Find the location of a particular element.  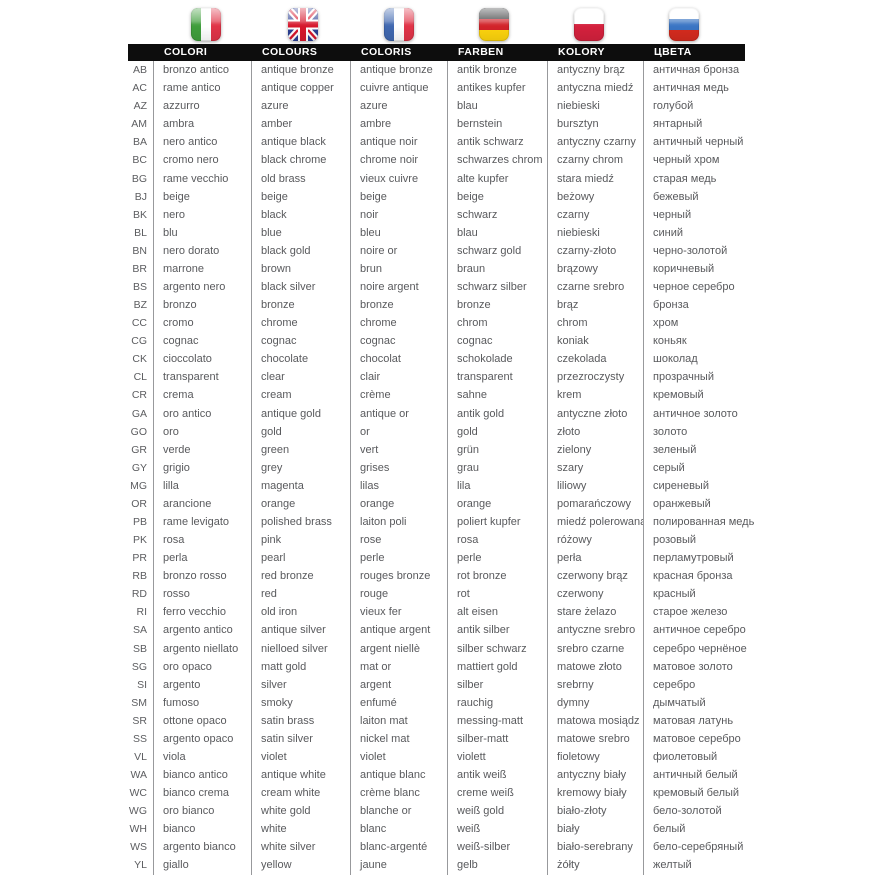

color-name-italian: rame levigato is located at coordinates (202, 522).